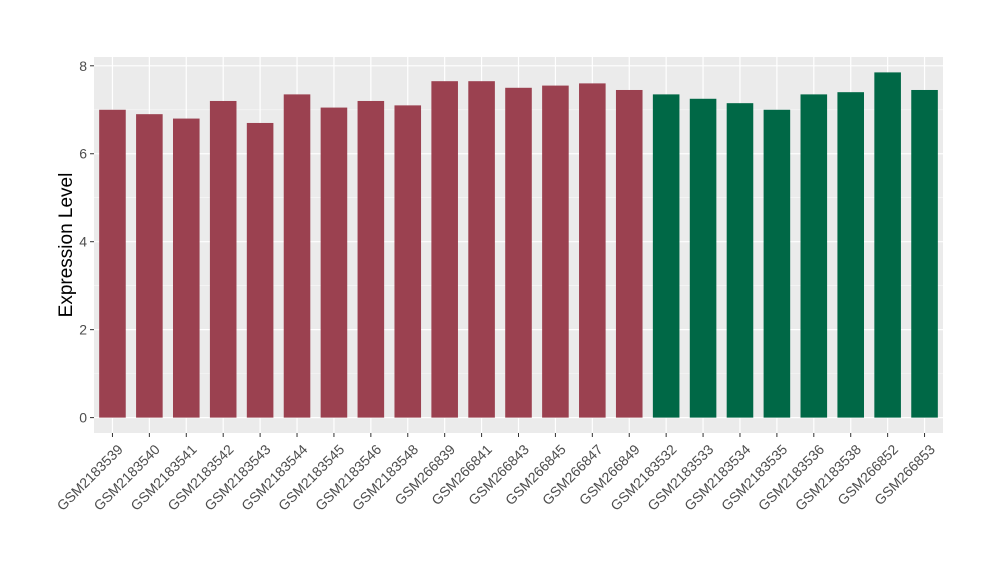 This screenshot has height=585, width=1000. I want to click on bar-GSM266839, so click(444, 249).